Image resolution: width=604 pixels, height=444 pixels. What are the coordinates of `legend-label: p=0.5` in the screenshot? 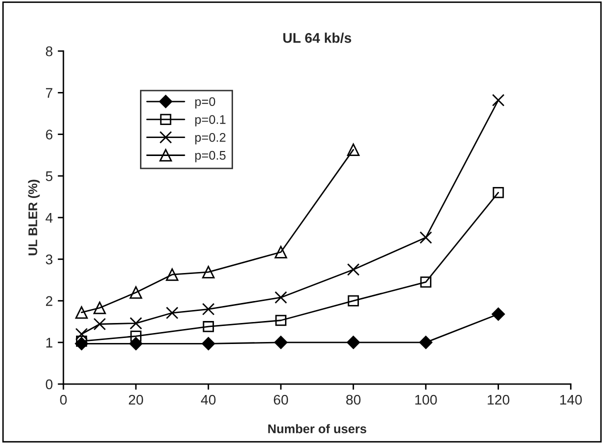 It's located at (210, 156).